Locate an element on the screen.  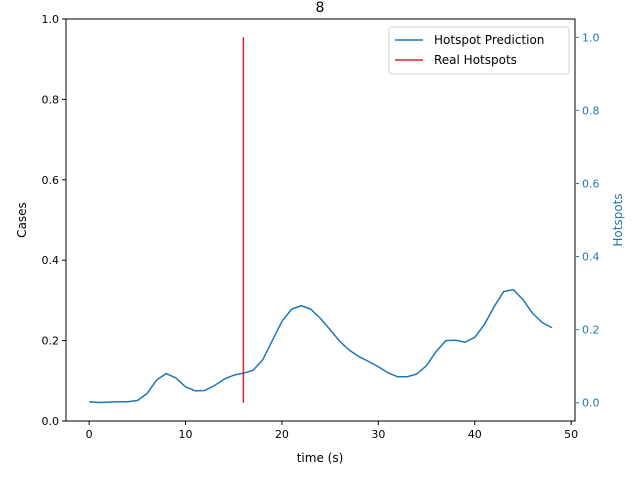
chart-title: 8 is located at coordinates (320, 8).